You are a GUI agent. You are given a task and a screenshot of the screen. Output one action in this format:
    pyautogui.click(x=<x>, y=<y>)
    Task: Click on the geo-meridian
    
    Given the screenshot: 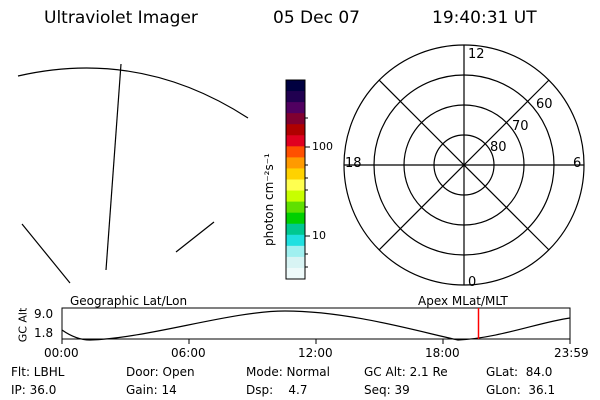 What is the action you would take?
    pyautogui.click(x=113, y=167)
    